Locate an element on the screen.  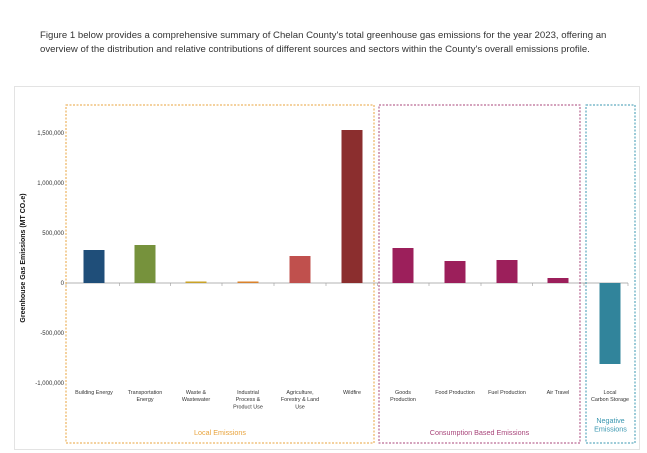
category-label: Use is located at coordinates (300, 407).